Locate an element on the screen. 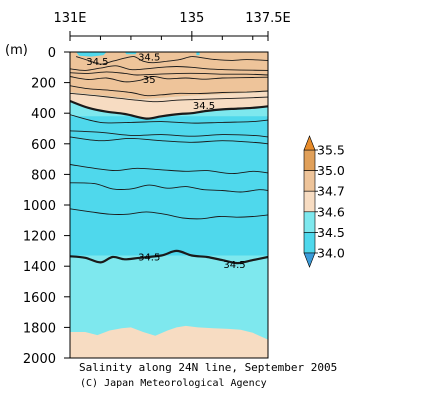 This screenshot has height=405, width=430. fill-high-salinity-layer is located at coordinates (169, 76).